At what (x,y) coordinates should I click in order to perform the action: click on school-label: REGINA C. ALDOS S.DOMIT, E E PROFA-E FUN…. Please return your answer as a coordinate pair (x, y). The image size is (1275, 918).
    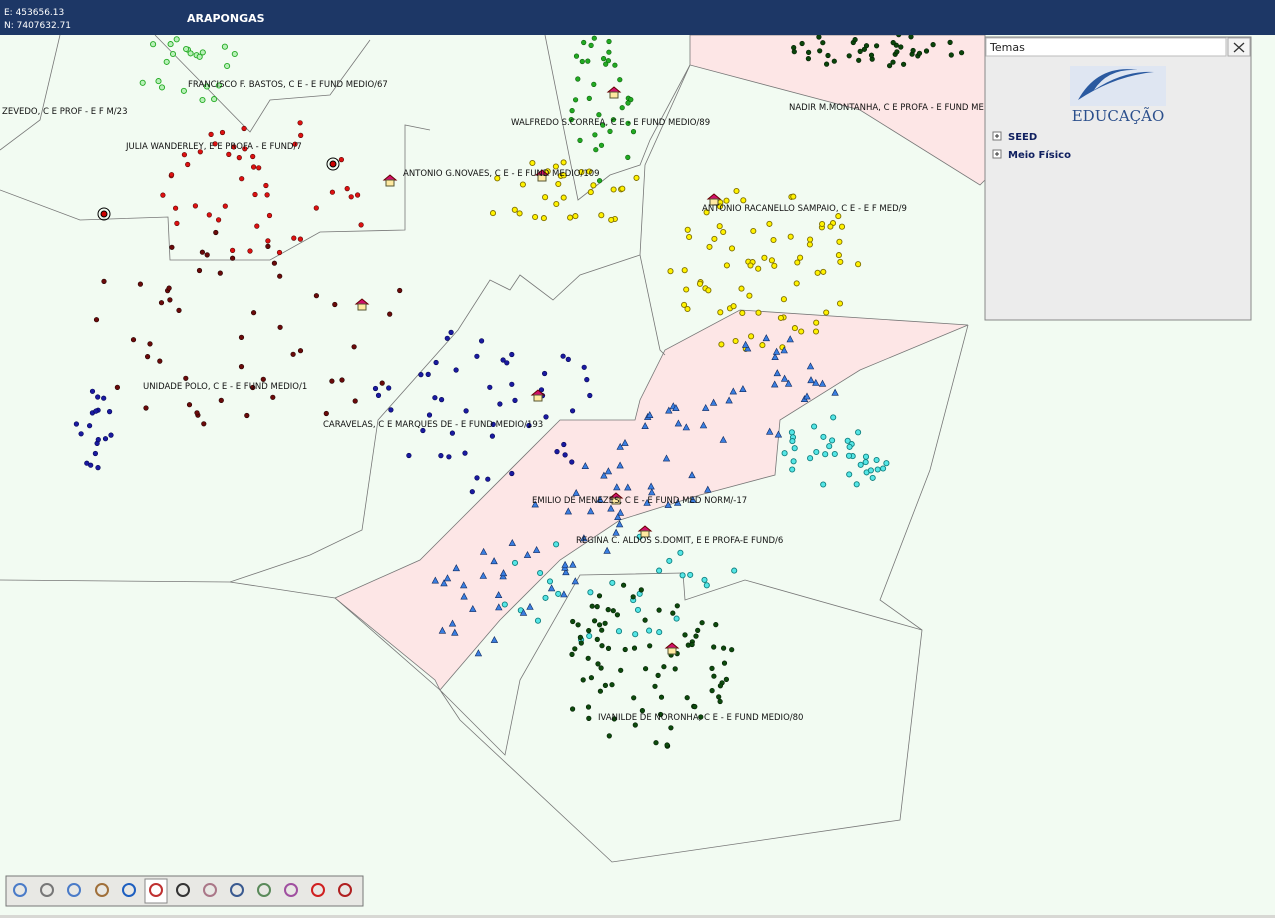
    Looking at the image, I should click on (679, 541).